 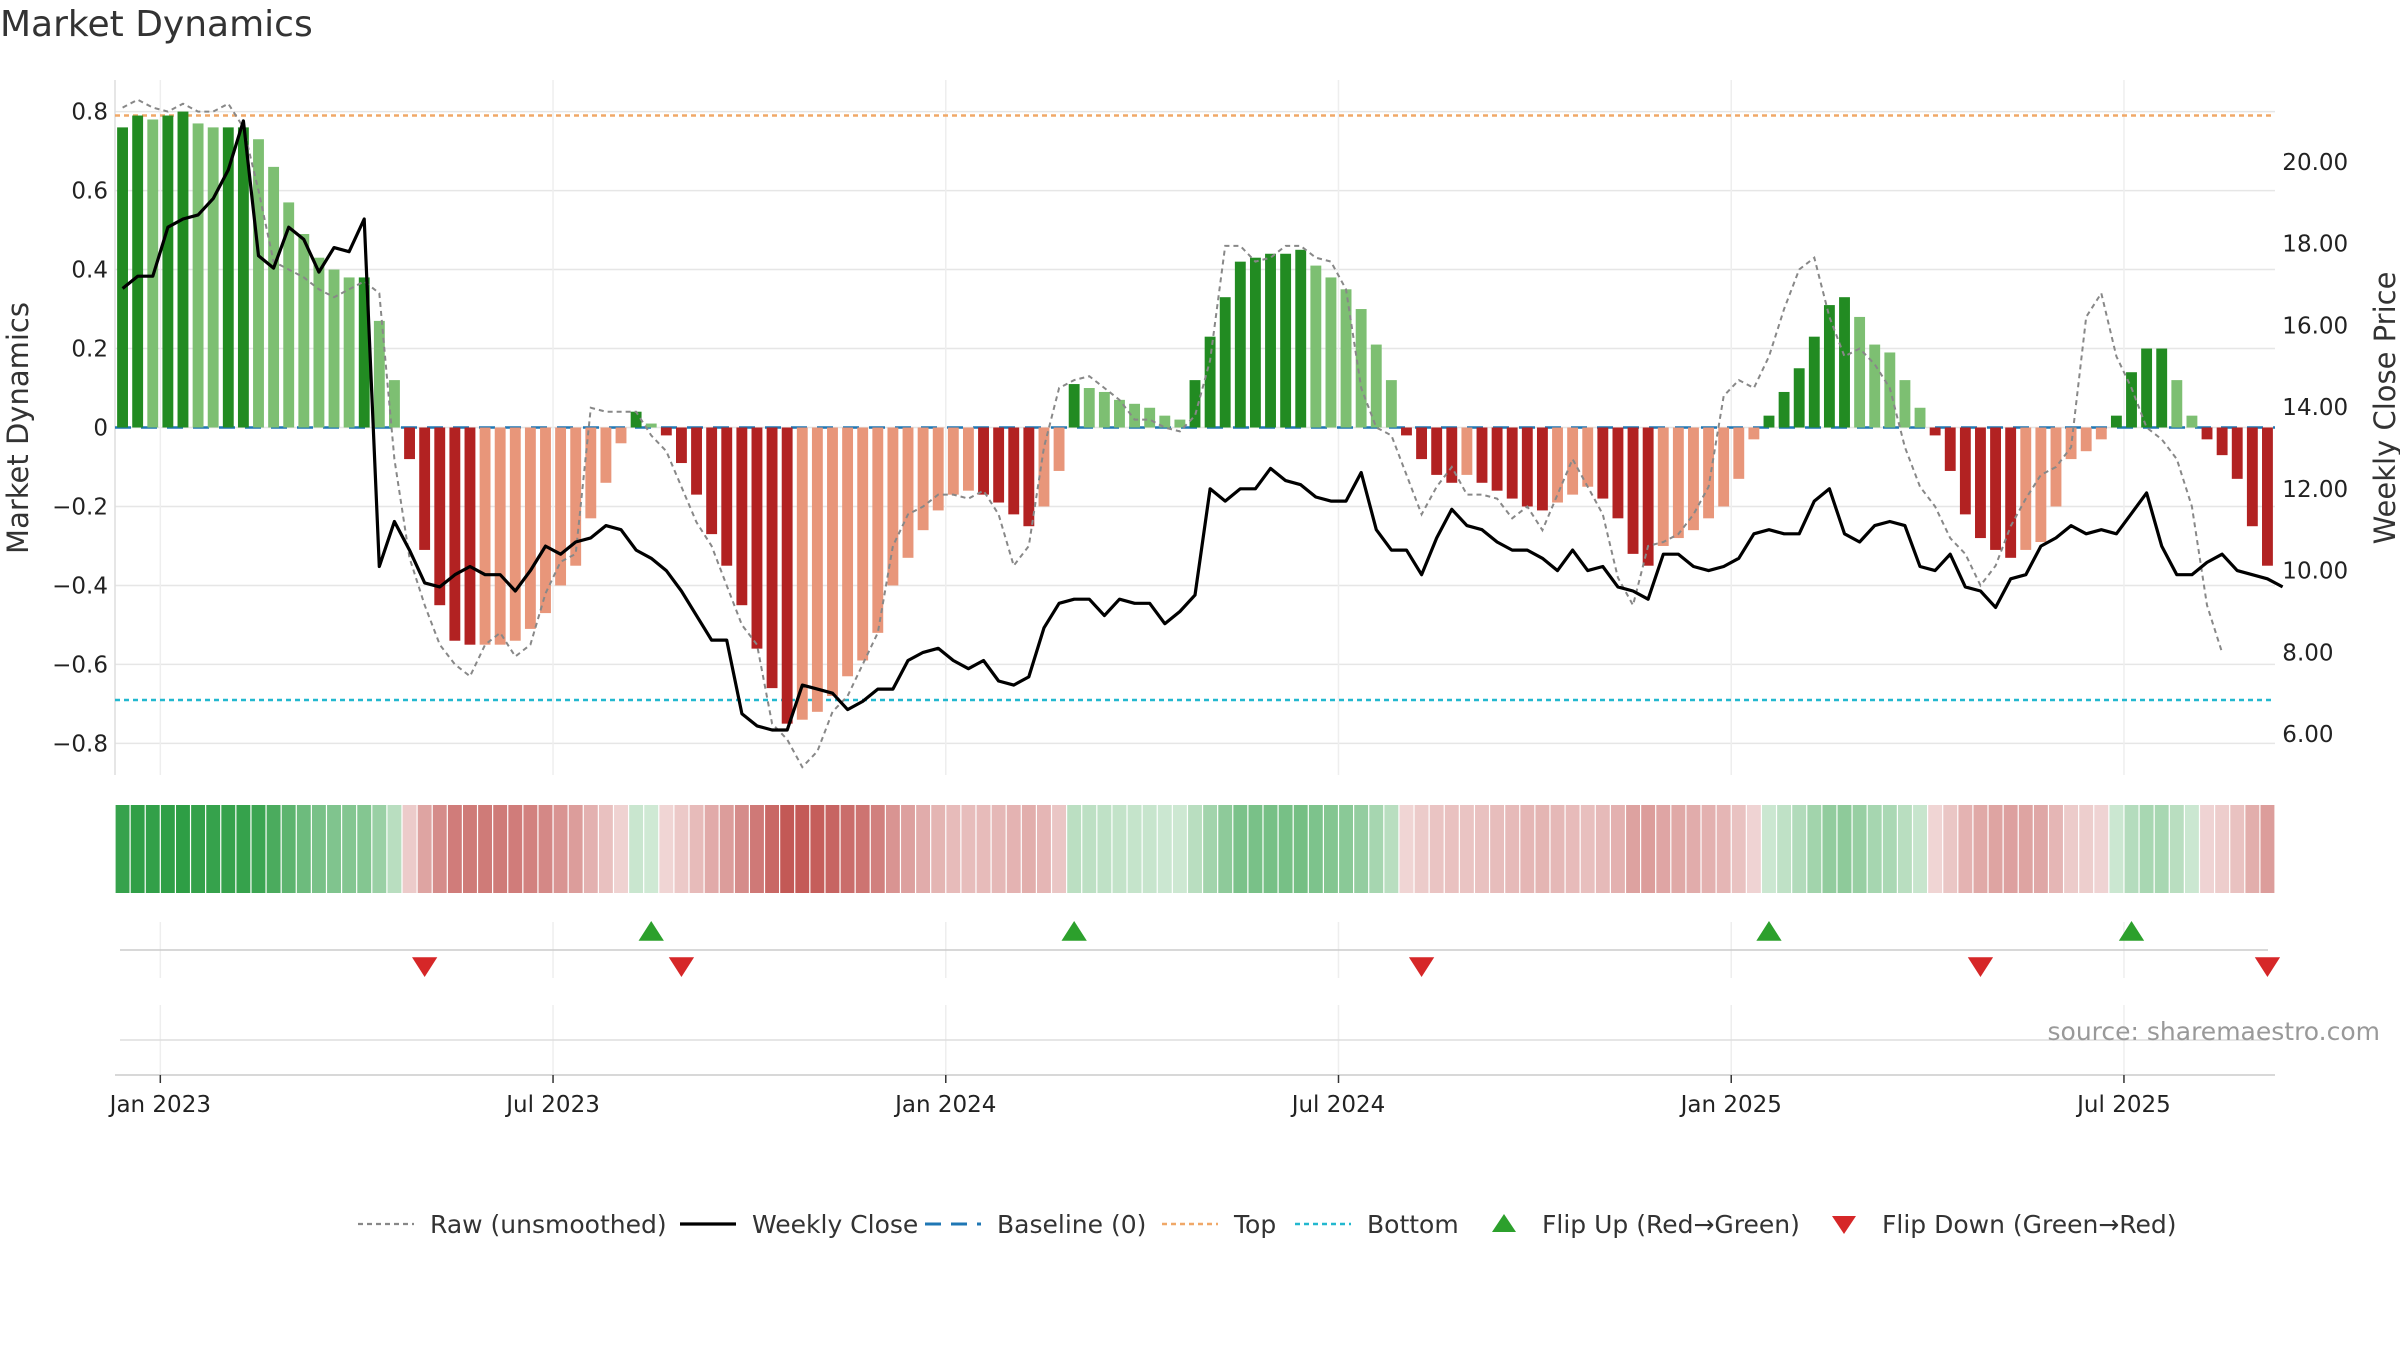 What do you see at coordinates (1200, 949) in the screenshot?
I see `flip-markers-panel` at bounding box center [1200, 949].